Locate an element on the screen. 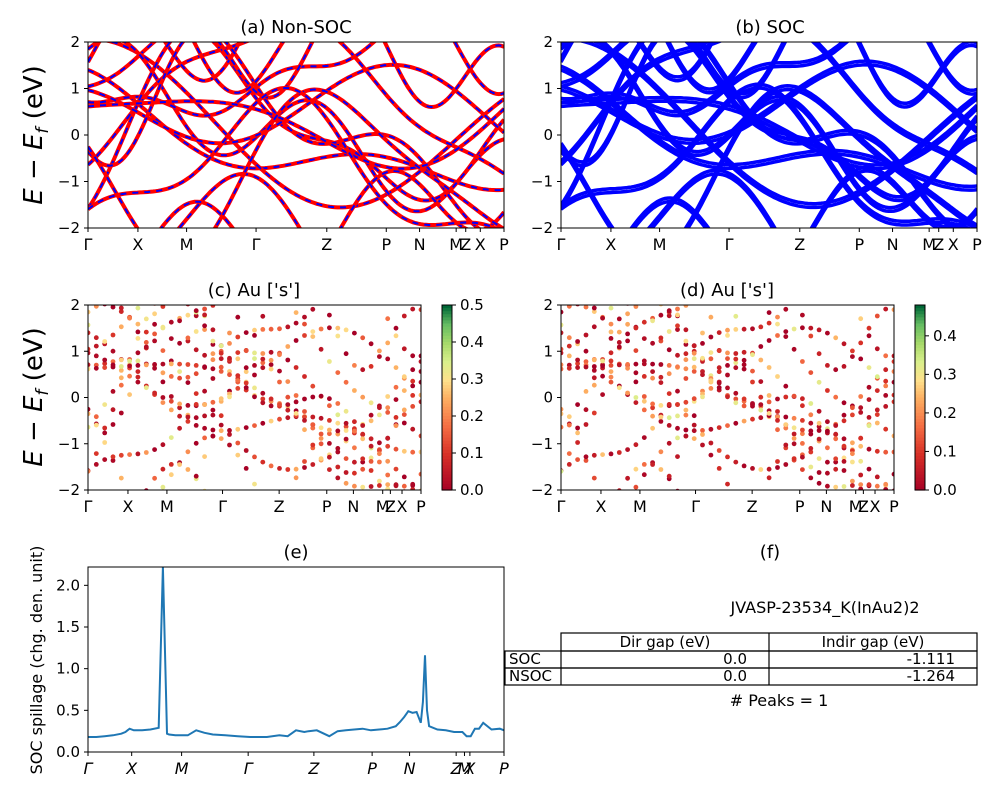  x-tick-label: Γ is located at coordinates (729, 244).